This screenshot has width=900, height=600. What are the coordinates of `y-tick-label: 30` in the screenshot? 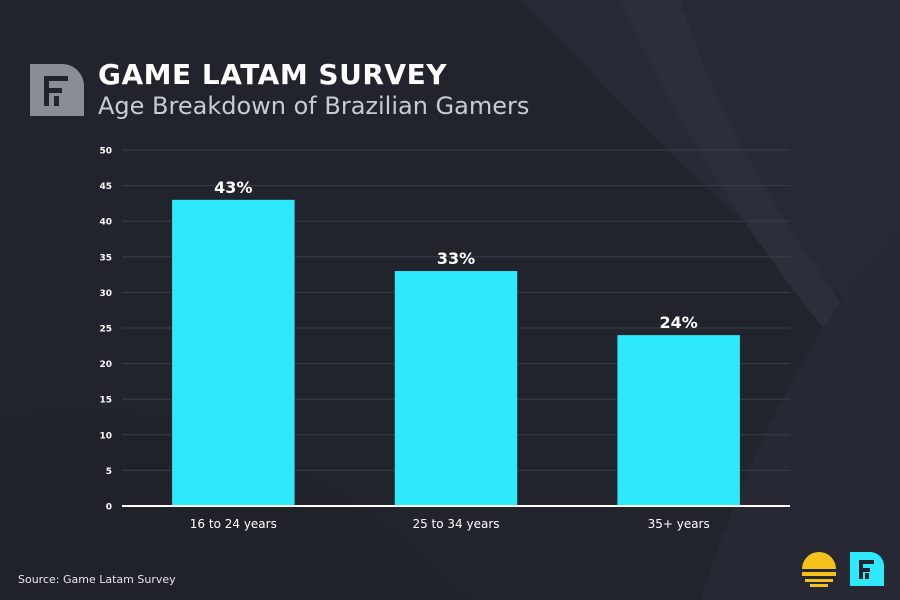 It's located at (105, 294).